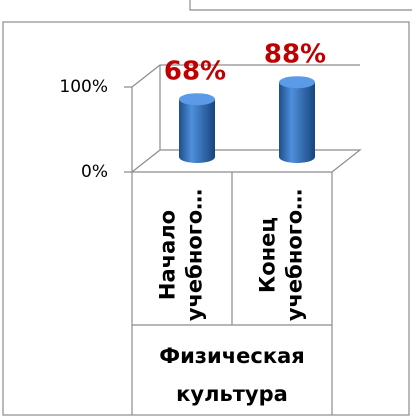 This screenshot has height=417, width=412. What do you see at coordinates (295, 55) in the screenshot?
I see `value-label: 88%` at bounding box center [295, 55].